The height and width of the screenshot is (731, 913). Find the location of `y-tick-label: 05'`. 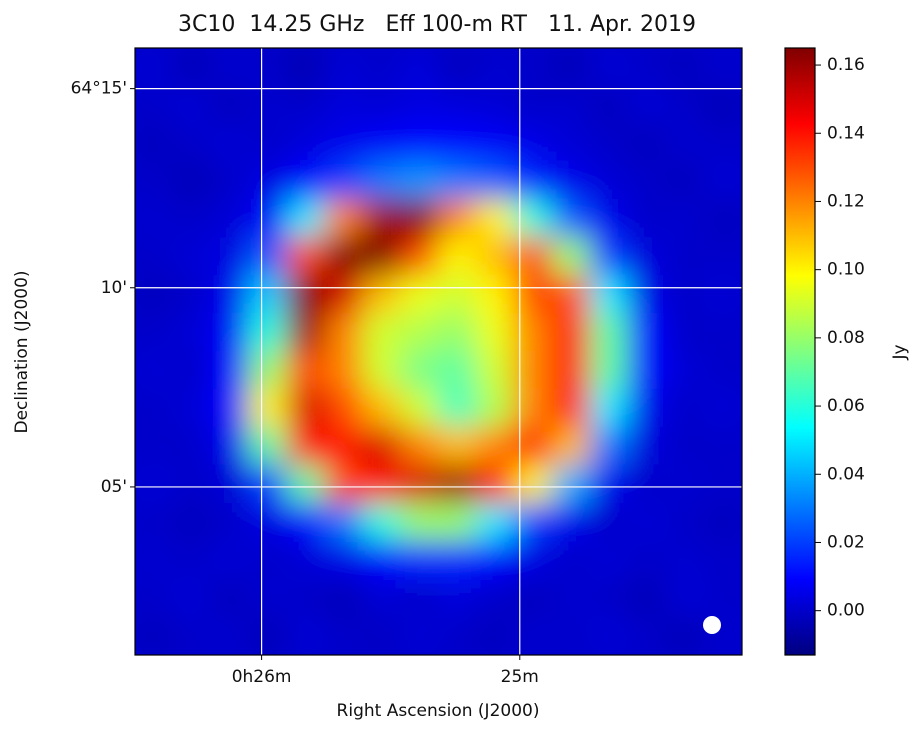

y-tick-label: 05' is located at coordinates (114, 487).